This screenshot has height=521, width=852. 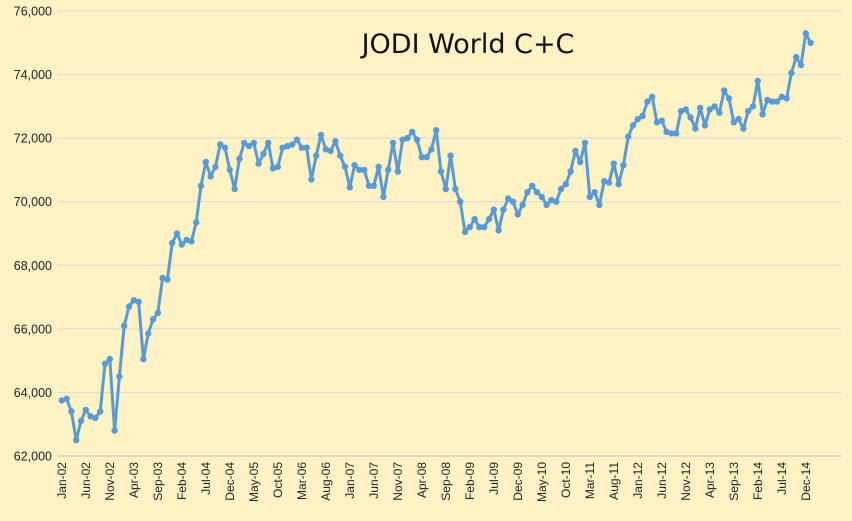 What do you see at coordinates (33, 139) in the screenshot?
I see `y-tick-label: 72,000` at bounding box center [33, 139].